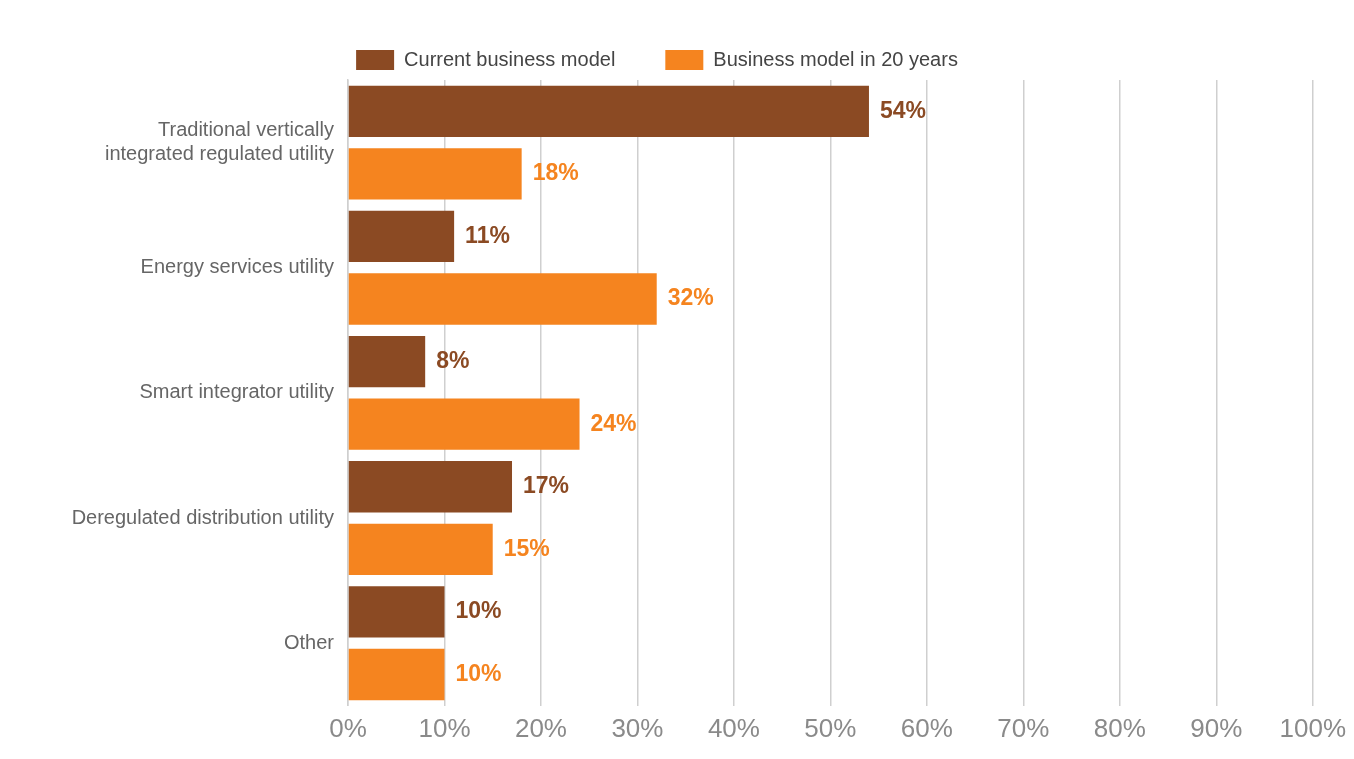  Describe the element at coordinates (555, 172) in the screenshot. I see `data-label: 18%` at that location.